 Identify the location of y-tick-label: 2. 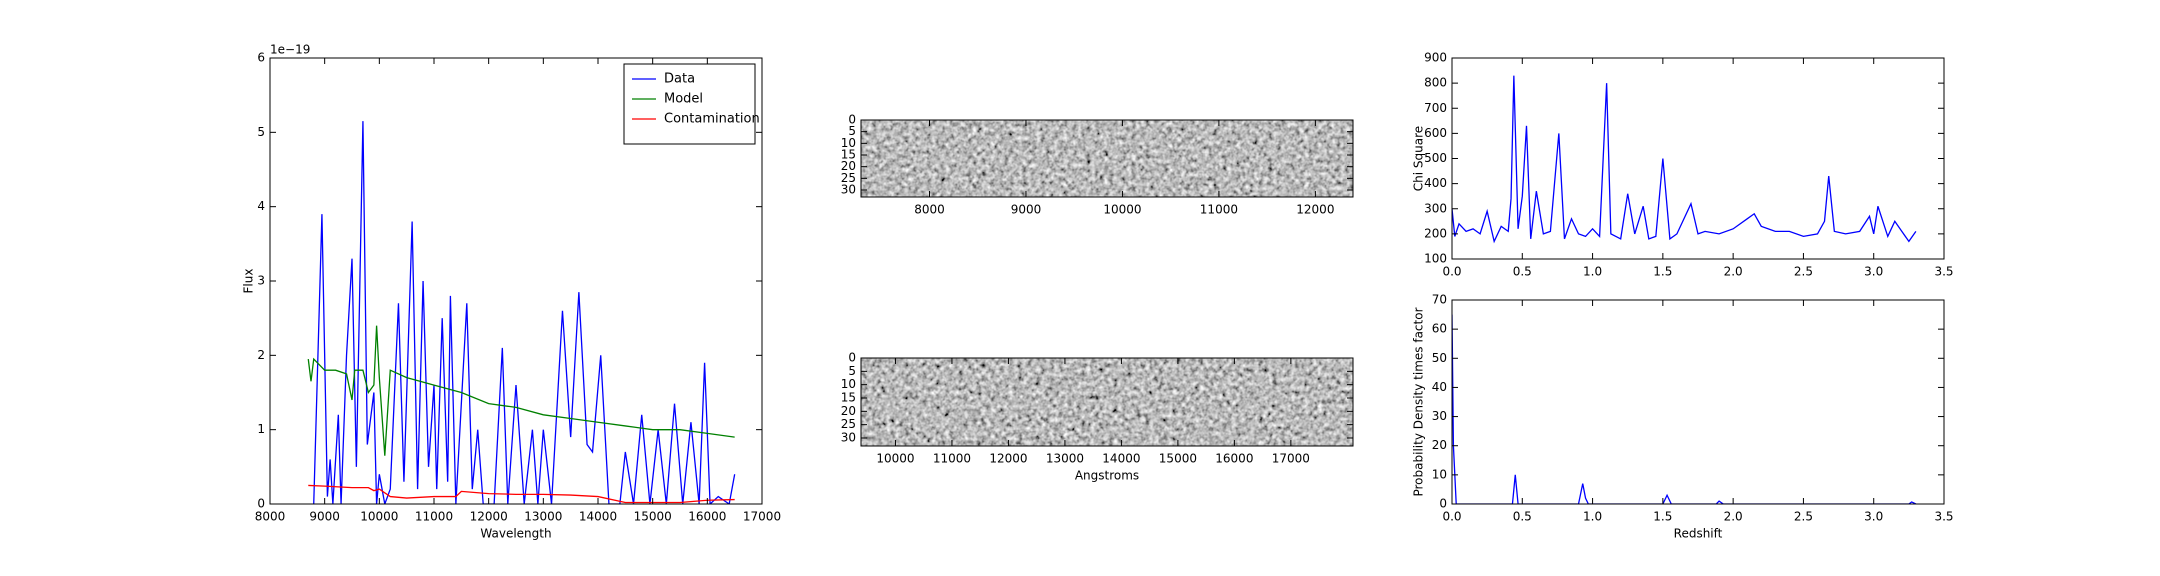
(261, 355).